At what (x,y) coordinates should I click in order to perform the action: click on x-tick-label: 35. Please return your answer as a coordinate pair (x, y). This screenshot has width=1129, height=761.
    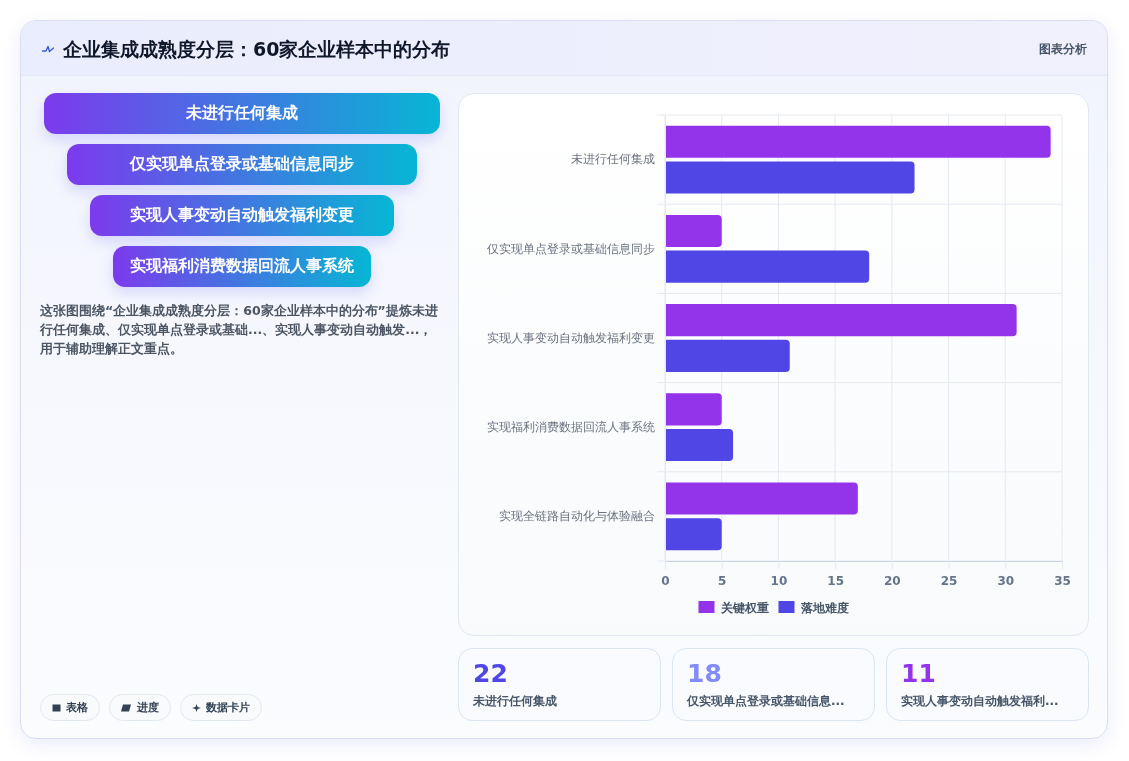
    Looking at the image, I should click on (1062, 580).